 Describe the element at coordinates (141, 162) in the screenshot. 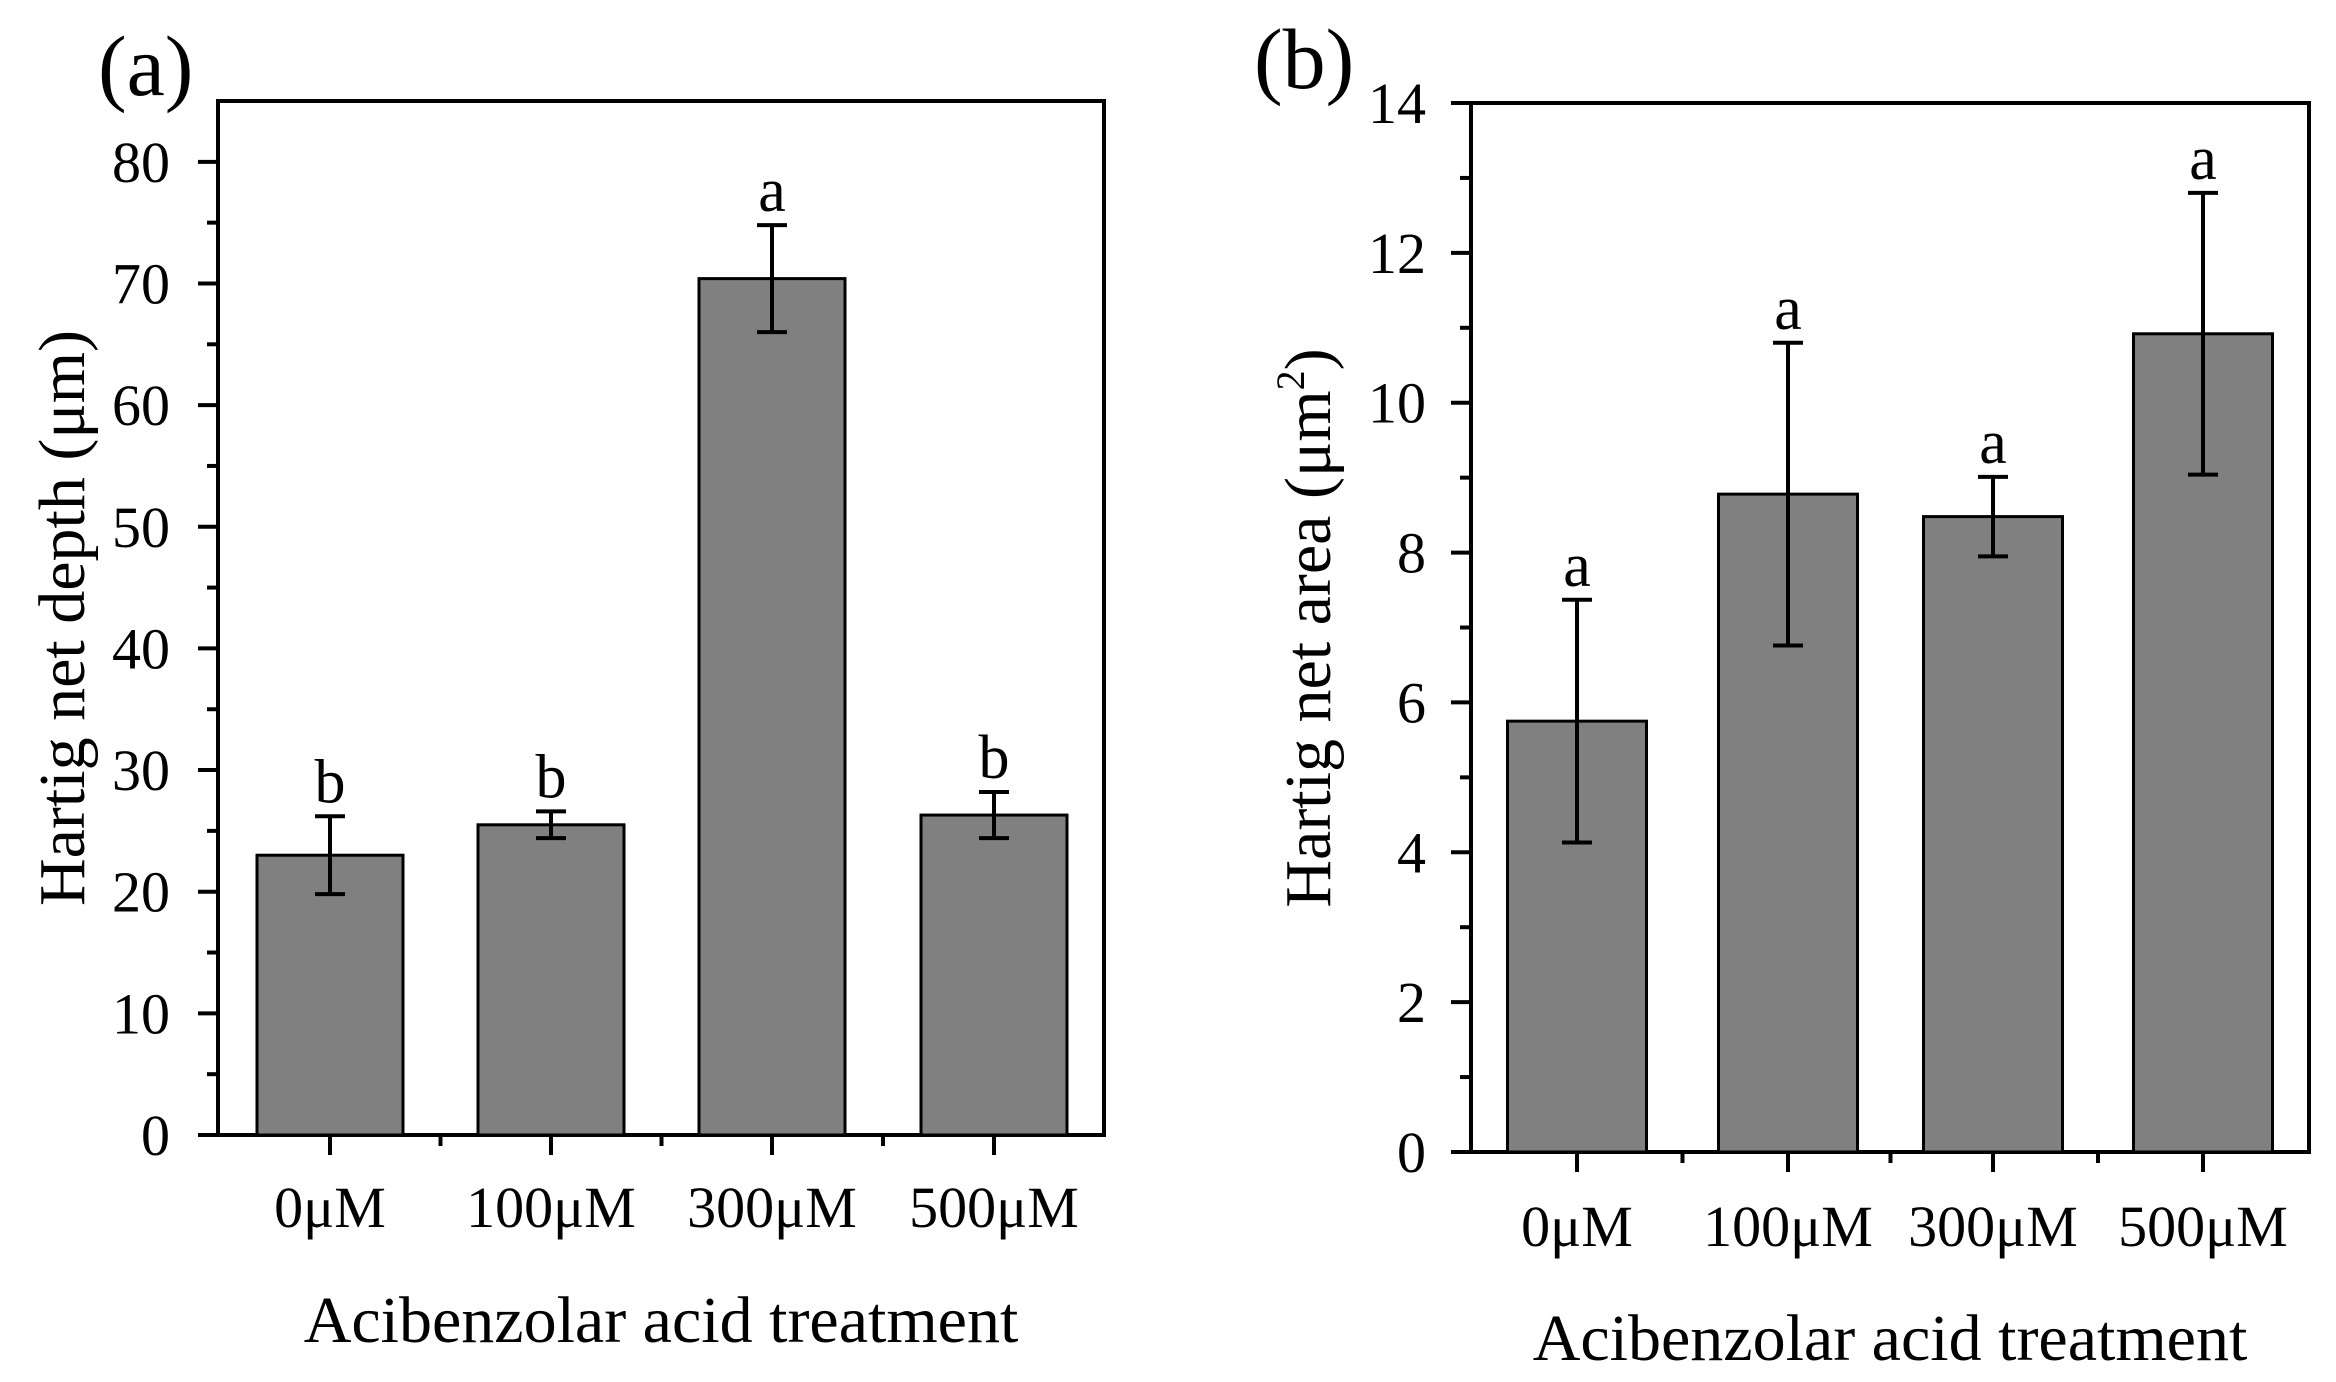

I see `panel-a-y-tick-label: 80` at that location.